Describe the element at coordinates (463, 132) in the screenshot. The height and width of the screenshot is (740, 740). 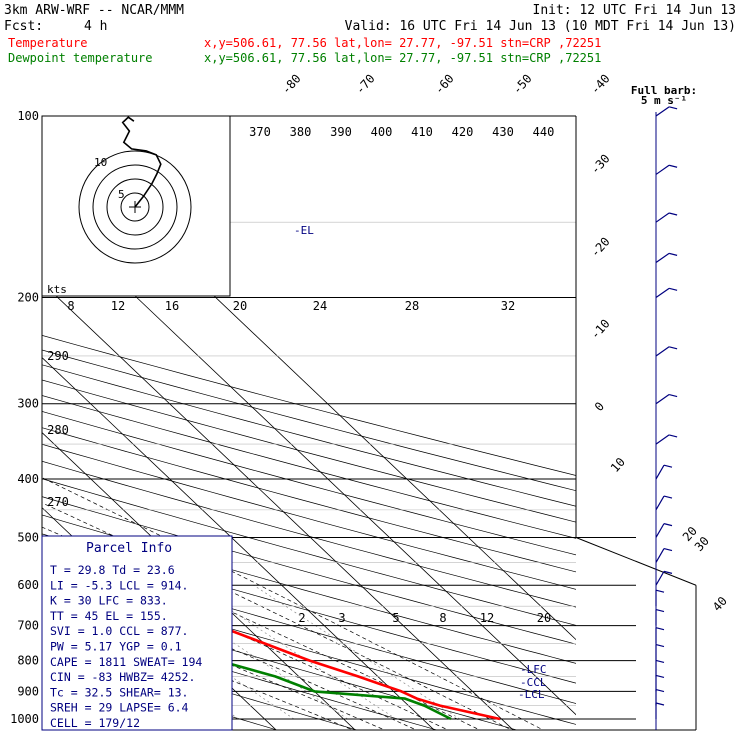
I see `theta-tick-label: 420` at that location.